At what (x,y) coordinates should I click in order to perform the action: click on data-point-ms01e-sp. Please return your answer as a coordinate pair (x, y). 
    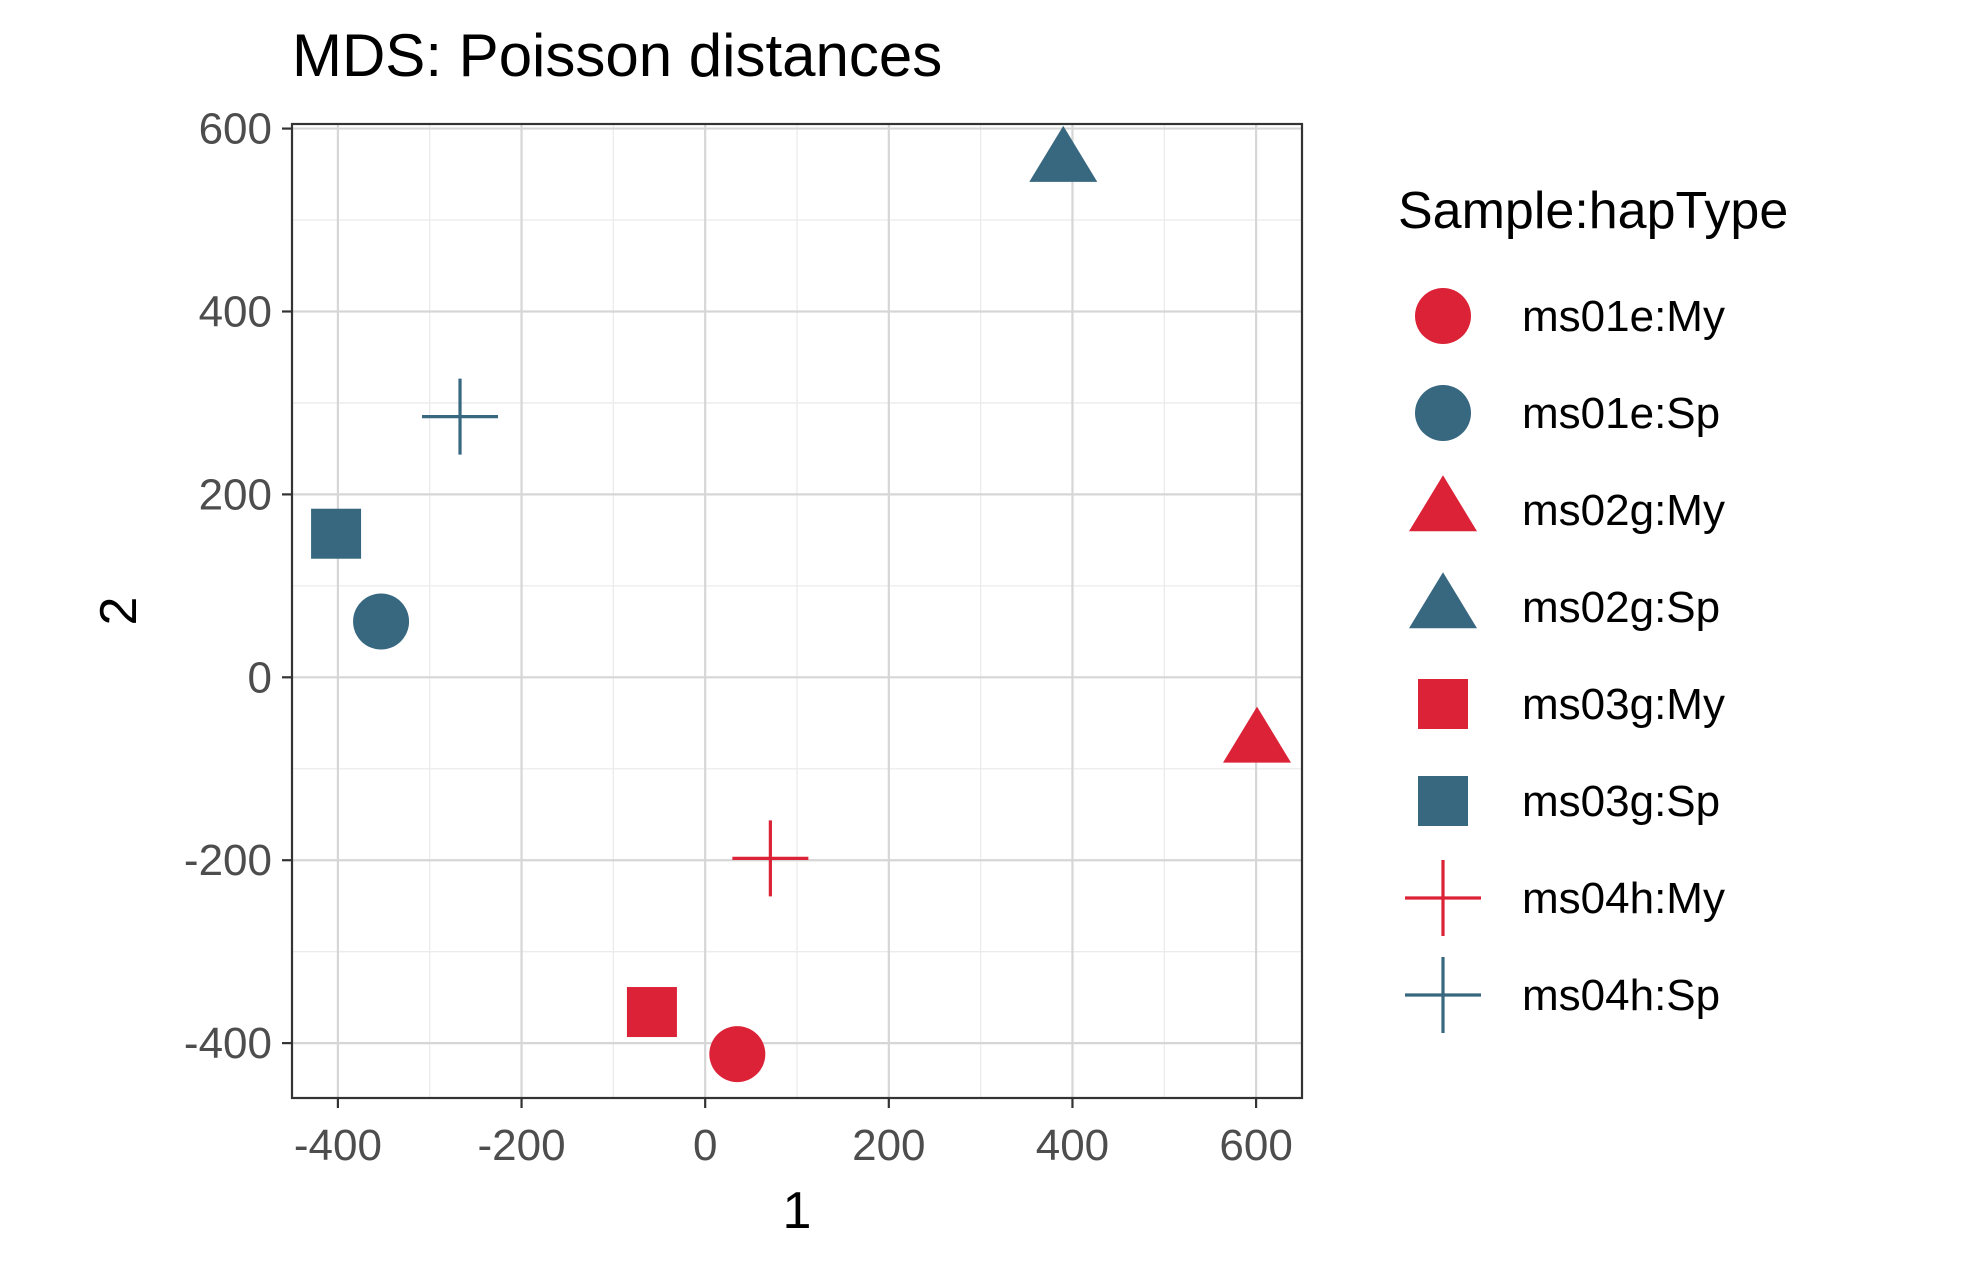
    Looking at the image, I should click on (381, 621).